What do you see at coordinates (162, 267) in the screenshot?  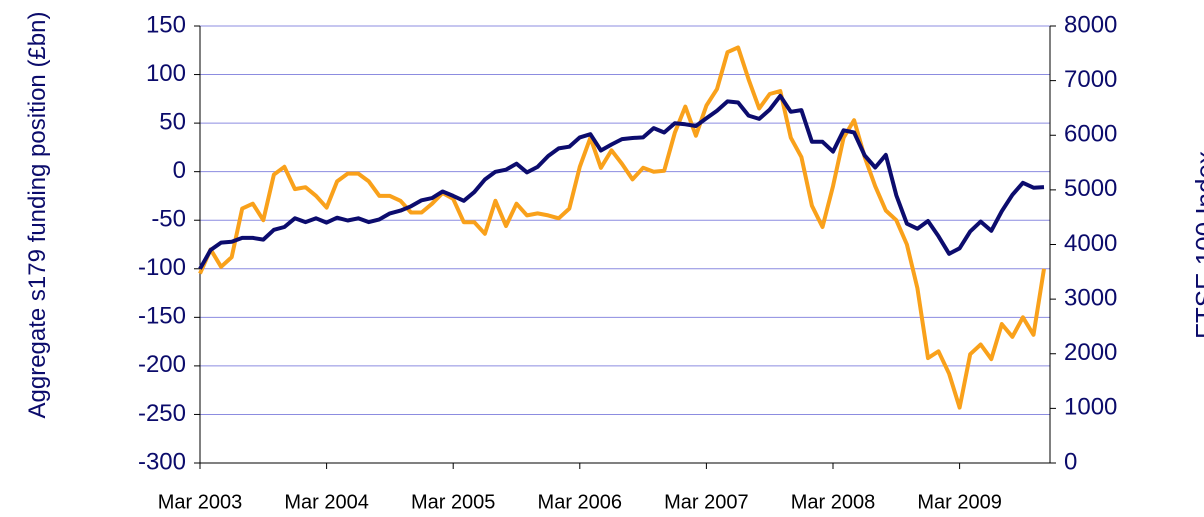 I see `y-tick-label: -100` at bounding box center [162, 267].